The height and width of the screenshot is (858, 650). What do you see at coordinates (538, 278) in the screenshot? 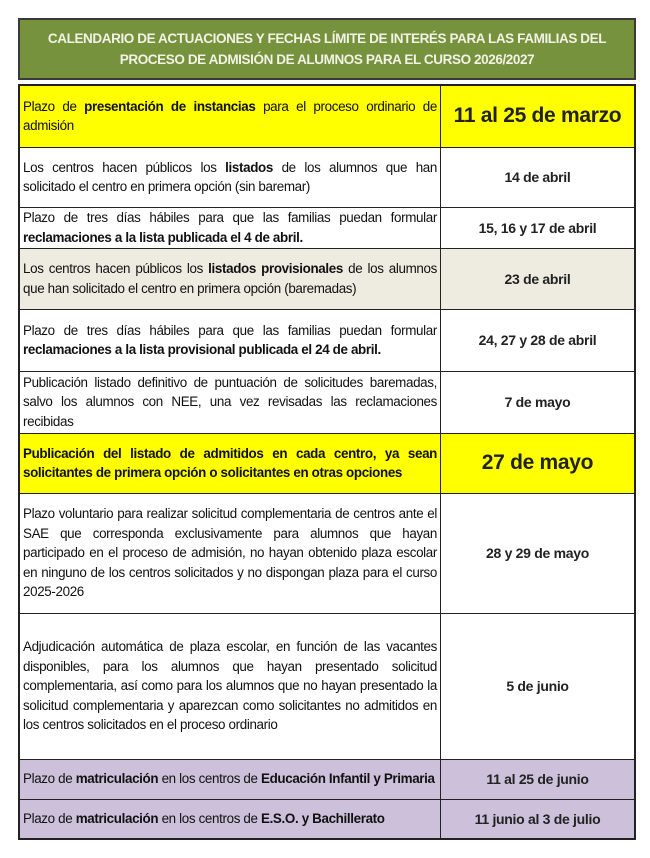
I see `row-date: 23 de abril` at bounding box center [538, 278].